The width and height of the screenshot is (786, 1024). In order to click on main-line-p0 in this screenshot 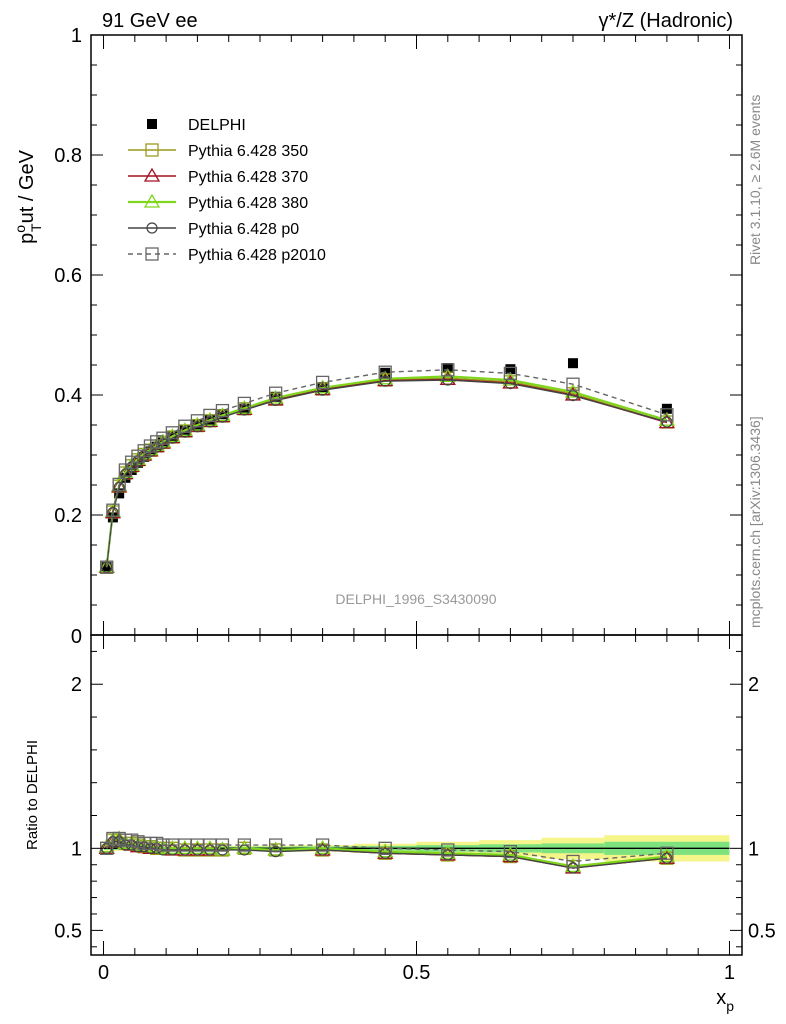, I will do `click(386, 473)`.